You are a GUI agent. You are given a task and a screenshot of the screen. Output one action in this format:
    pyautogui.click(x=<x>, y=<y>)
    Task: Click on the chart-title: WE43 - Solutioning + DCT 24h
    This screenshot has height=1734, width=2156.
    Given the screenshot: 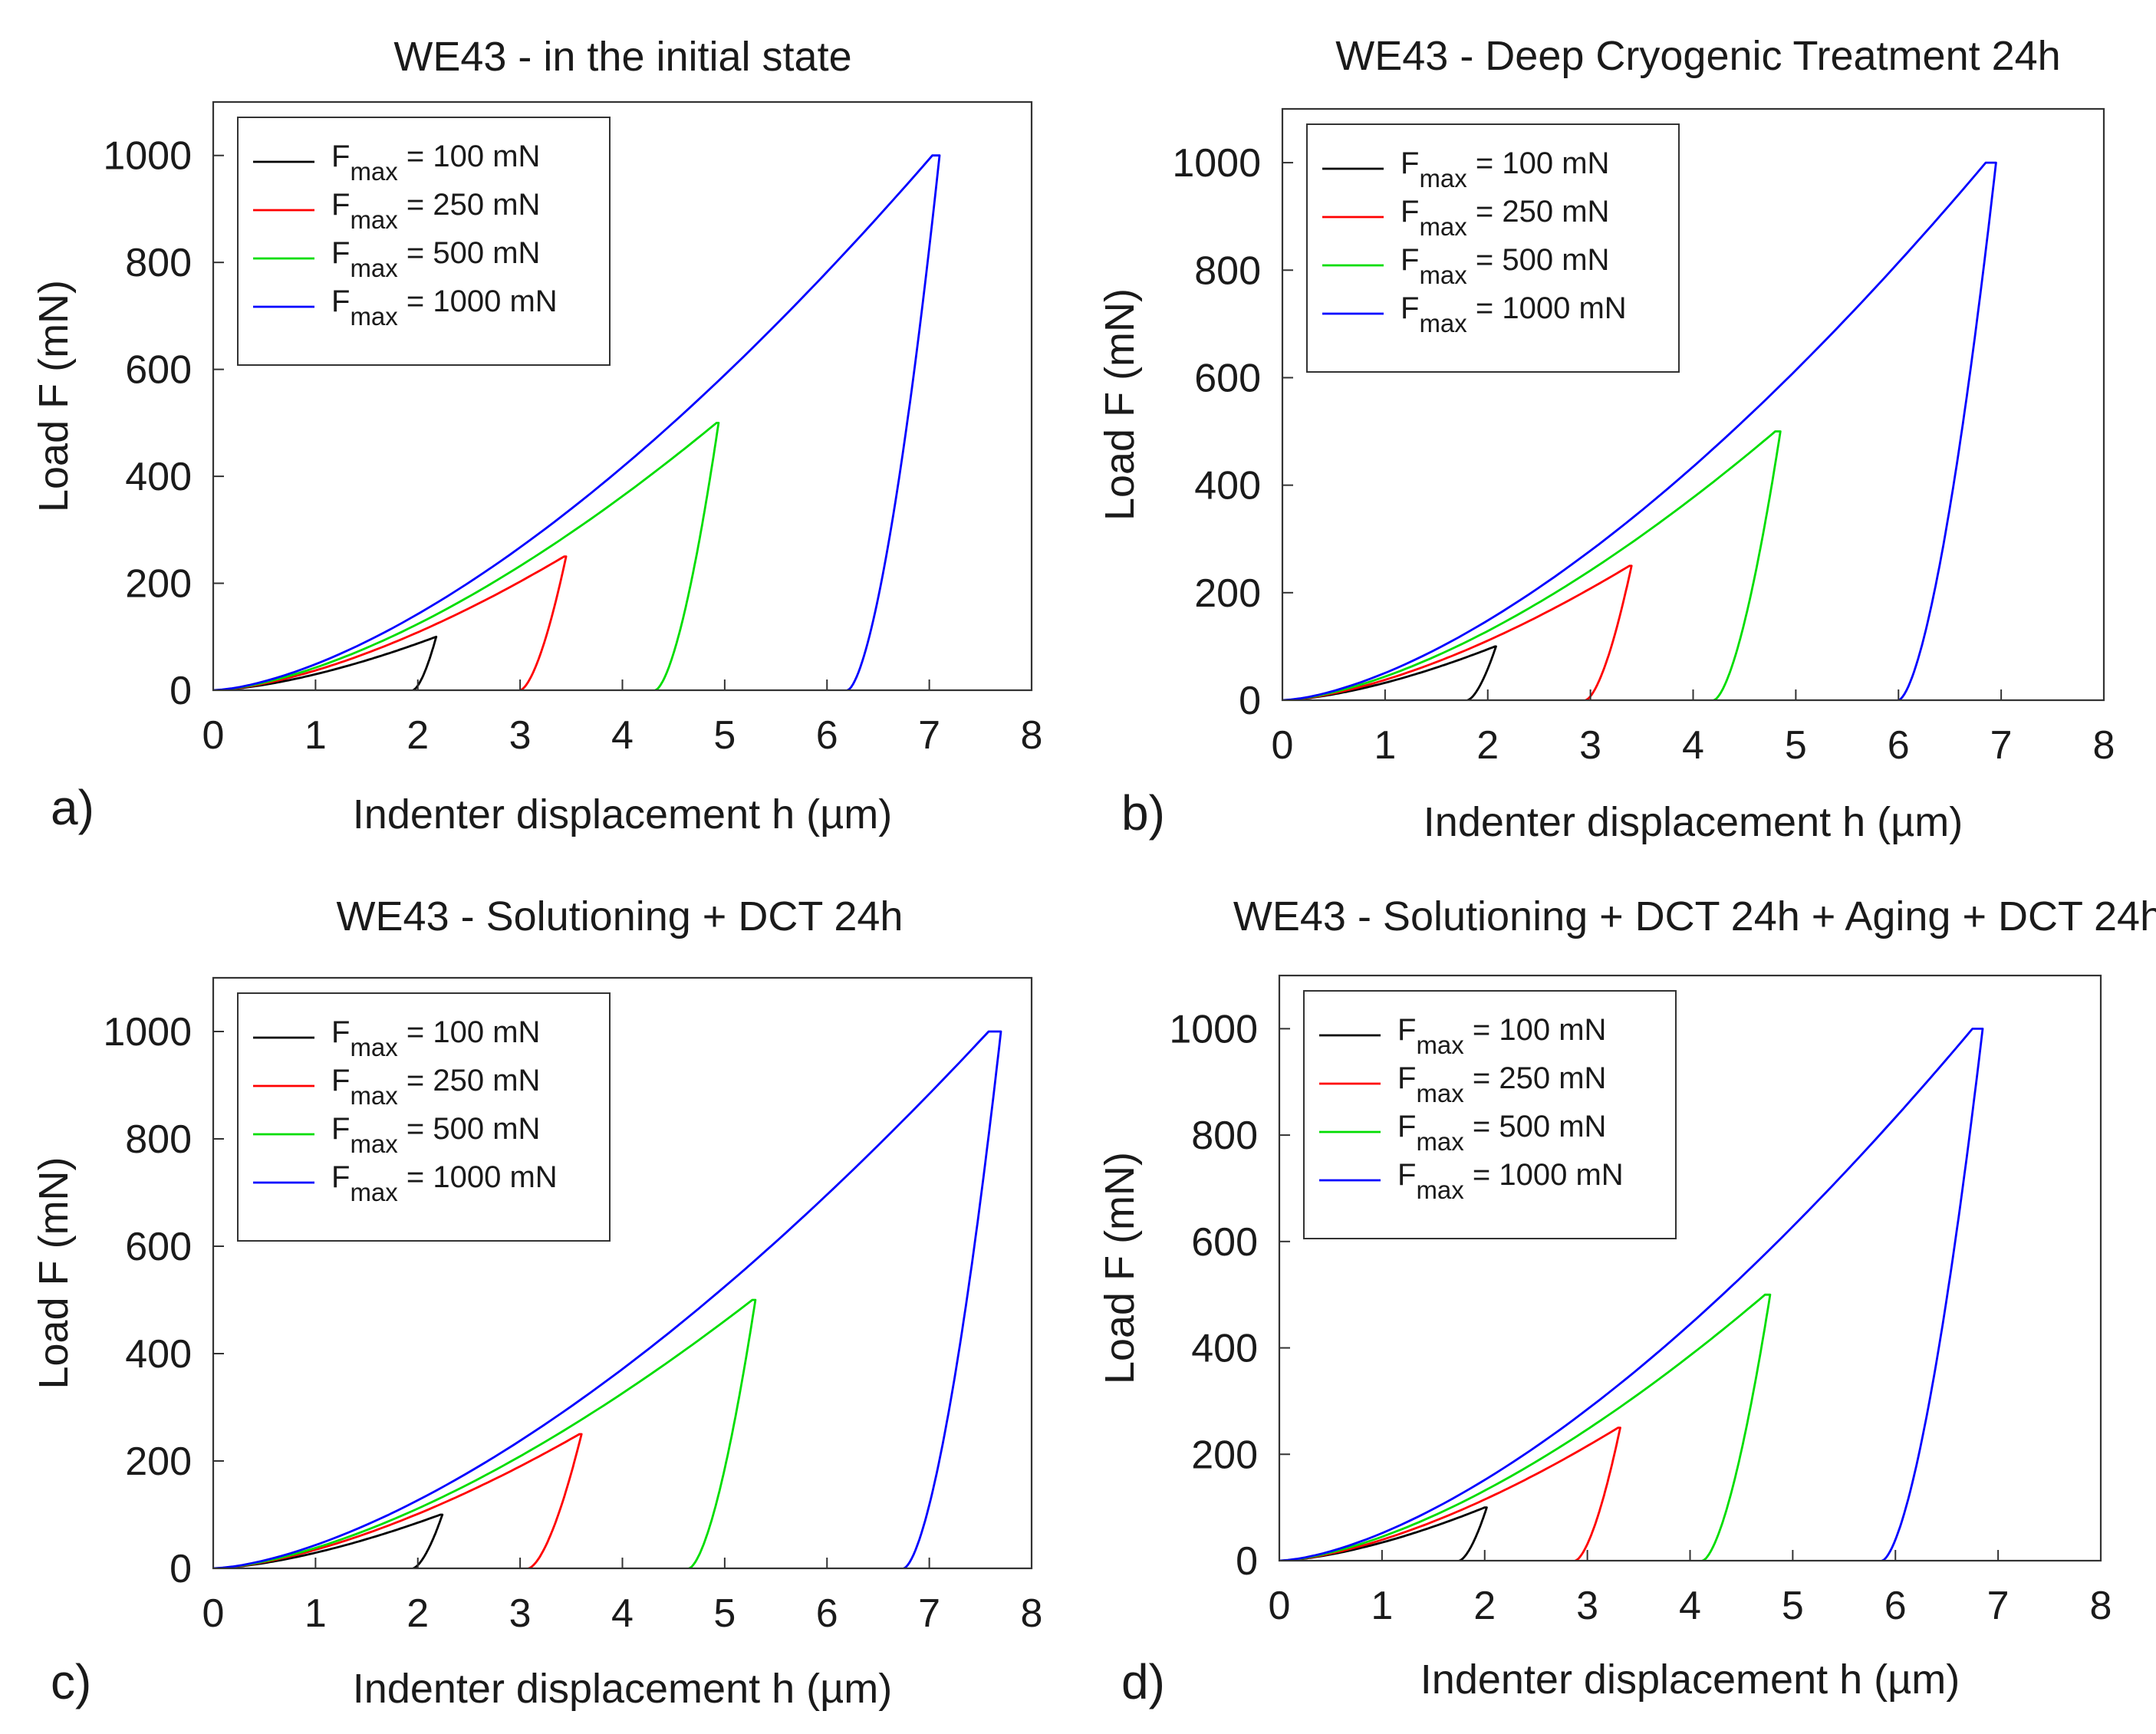 What is the action you would take?
    pyautogui.click(x=620, y=916)
    